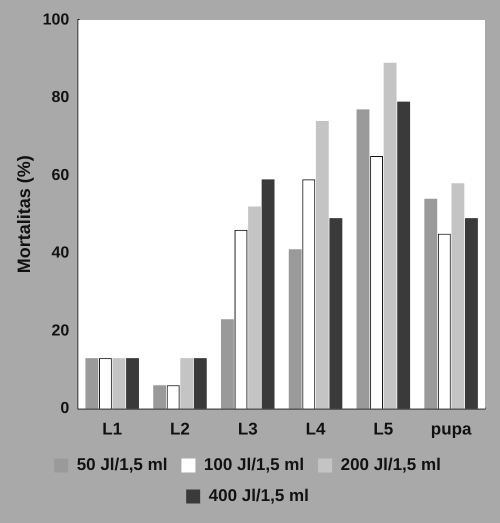 The image size is (500, 523). I want to click on x-tick-label: pupa, so click(451, 428).